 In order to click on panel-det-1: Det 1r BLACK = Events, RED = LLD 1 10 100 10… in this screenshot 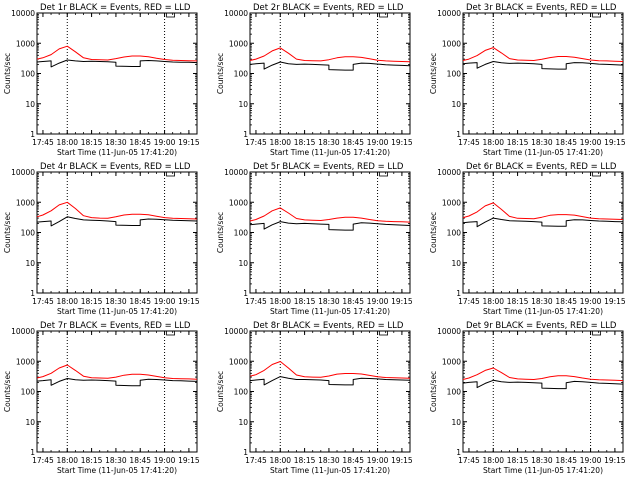, I will do `click(101, 80)`.